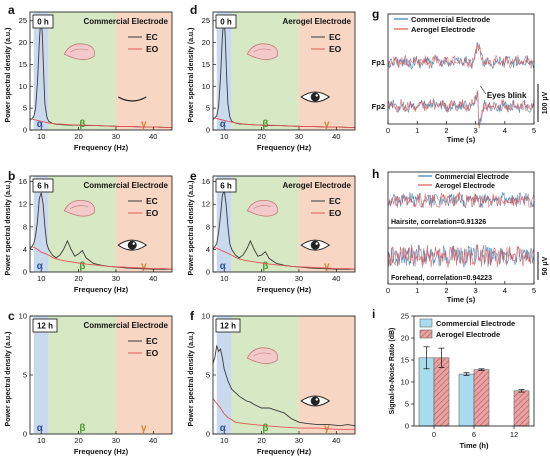 This screenshot has width=550, height=460. Describe the element at coordinates (405, 316) in the screenshot. I see `y-tick-label: 25` at that location.